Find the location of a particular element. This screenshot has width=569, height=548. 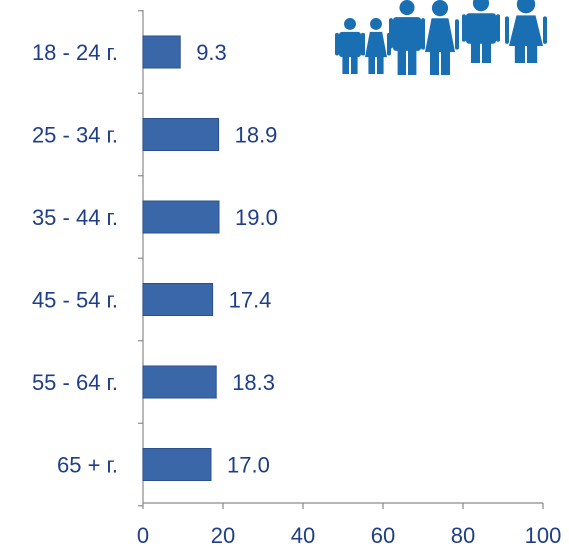

people-icons is located at coordinates (441, 37).